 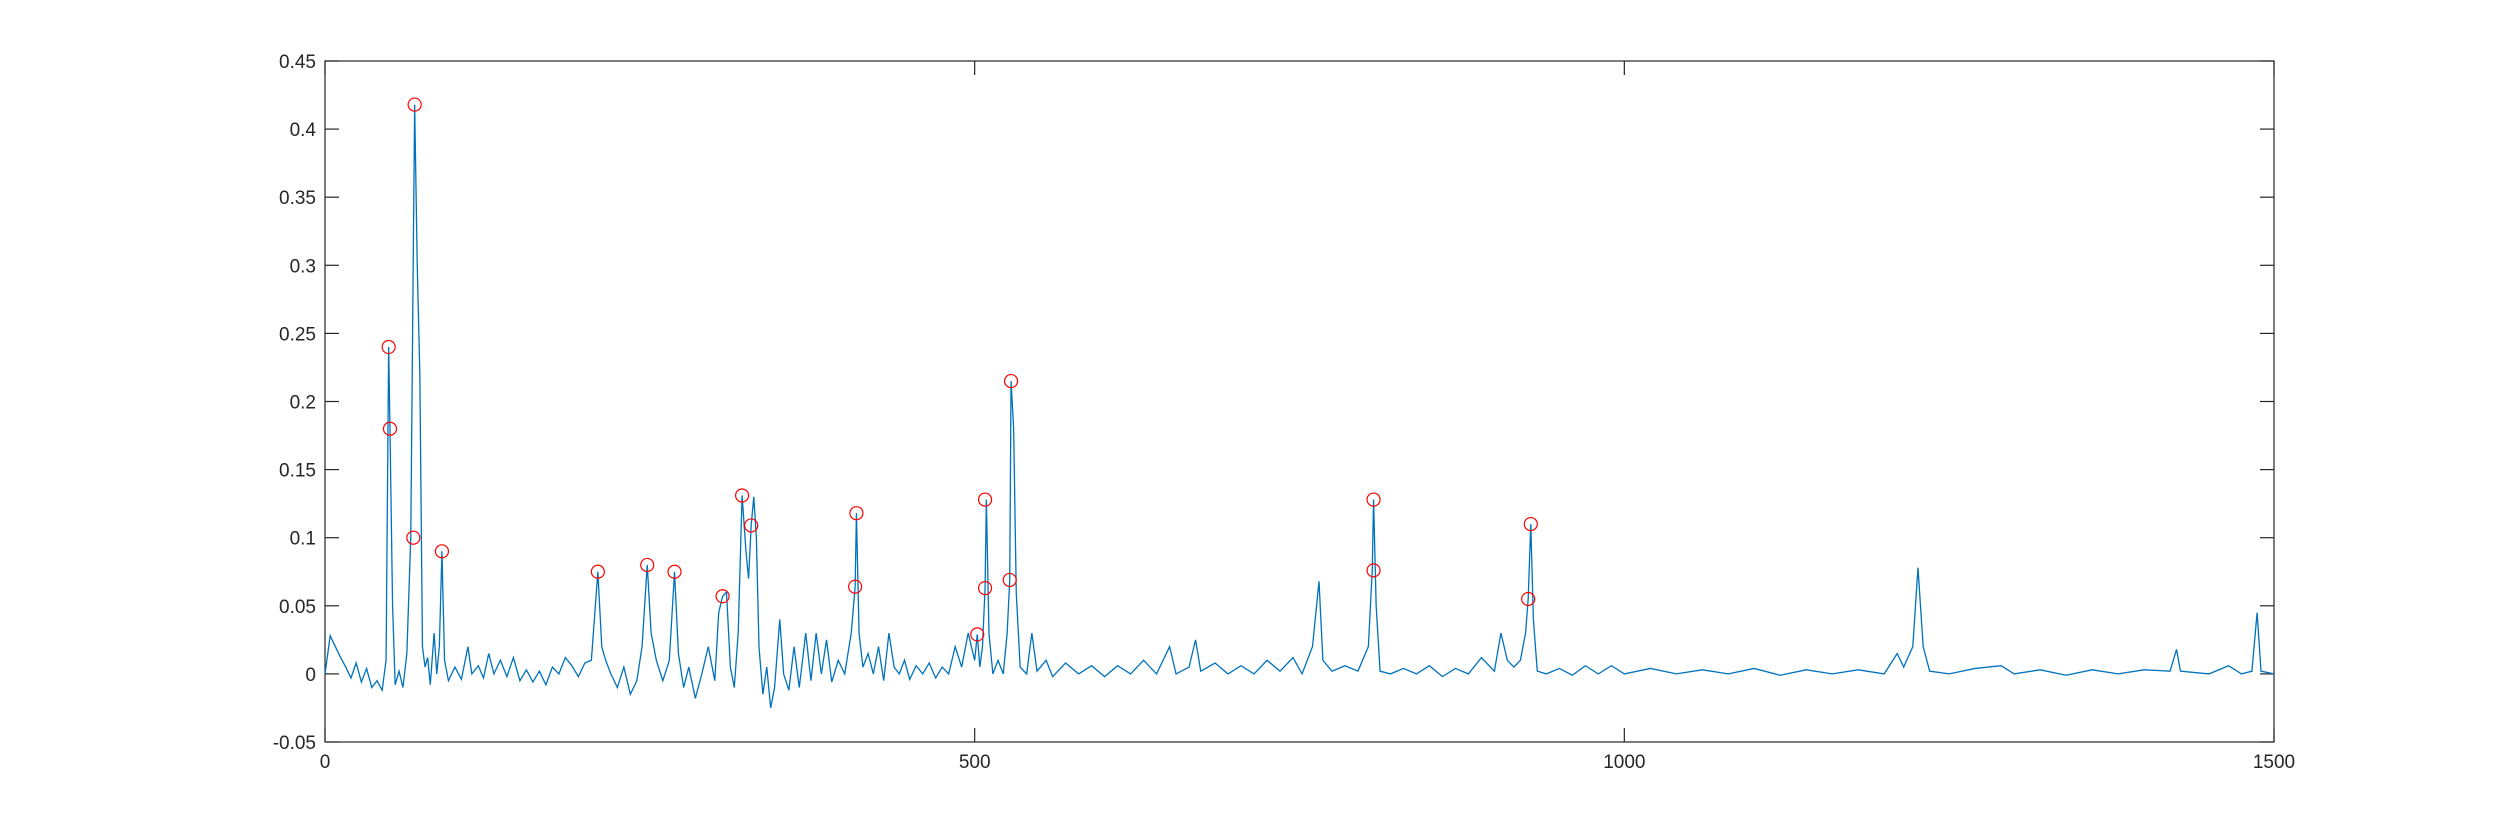 I want to click on y-tick-label: 0.35, so click(x=297, y=198).